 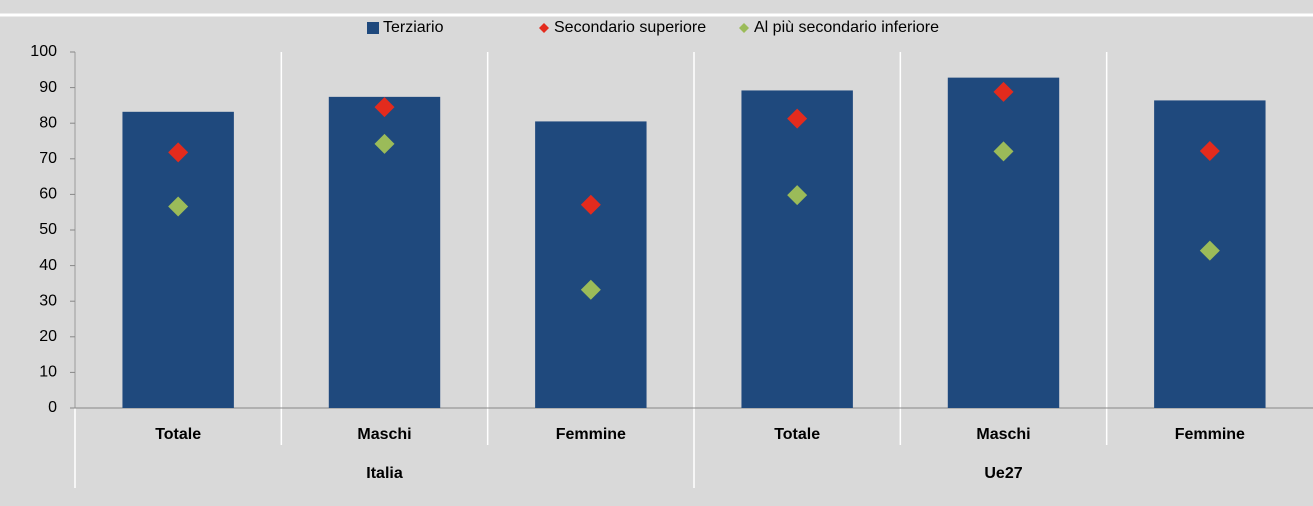 I want to click on legend-label: Secondario superiore, so click(x=630, y=27).